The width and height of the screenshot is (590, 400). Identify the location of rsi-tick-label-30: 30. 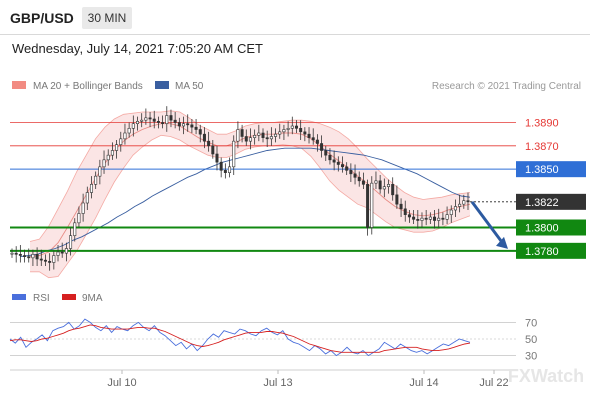
(531, 357).